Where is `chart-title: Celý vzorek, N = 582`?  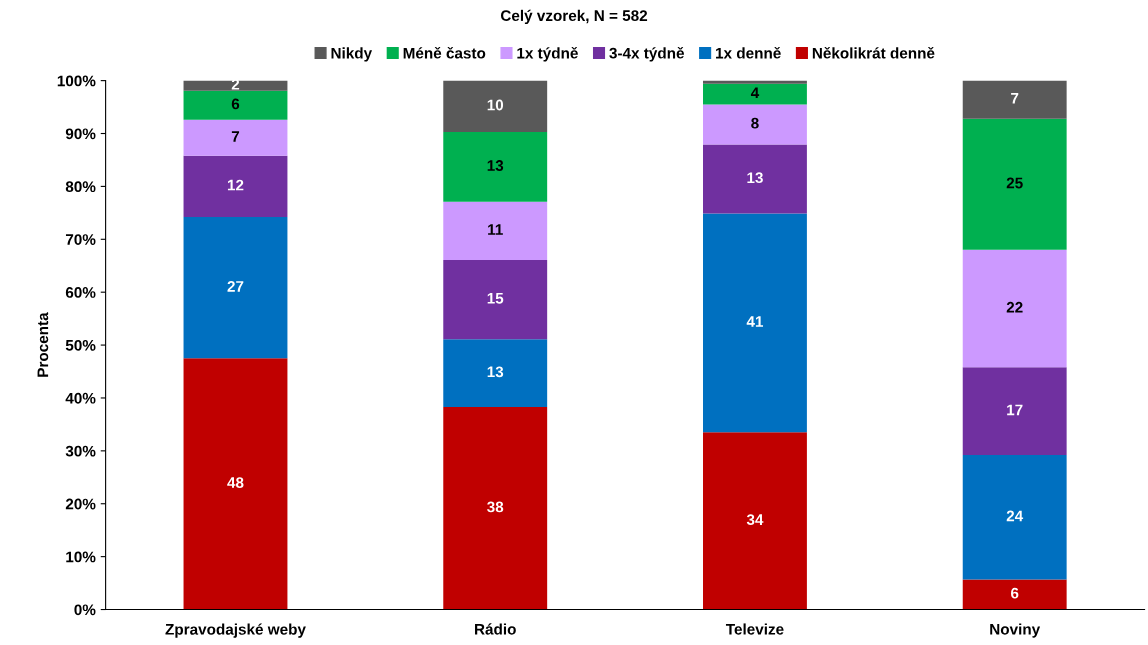 chart-title: Celý vzorek, N = 582 is located at coordinates (574, 17).